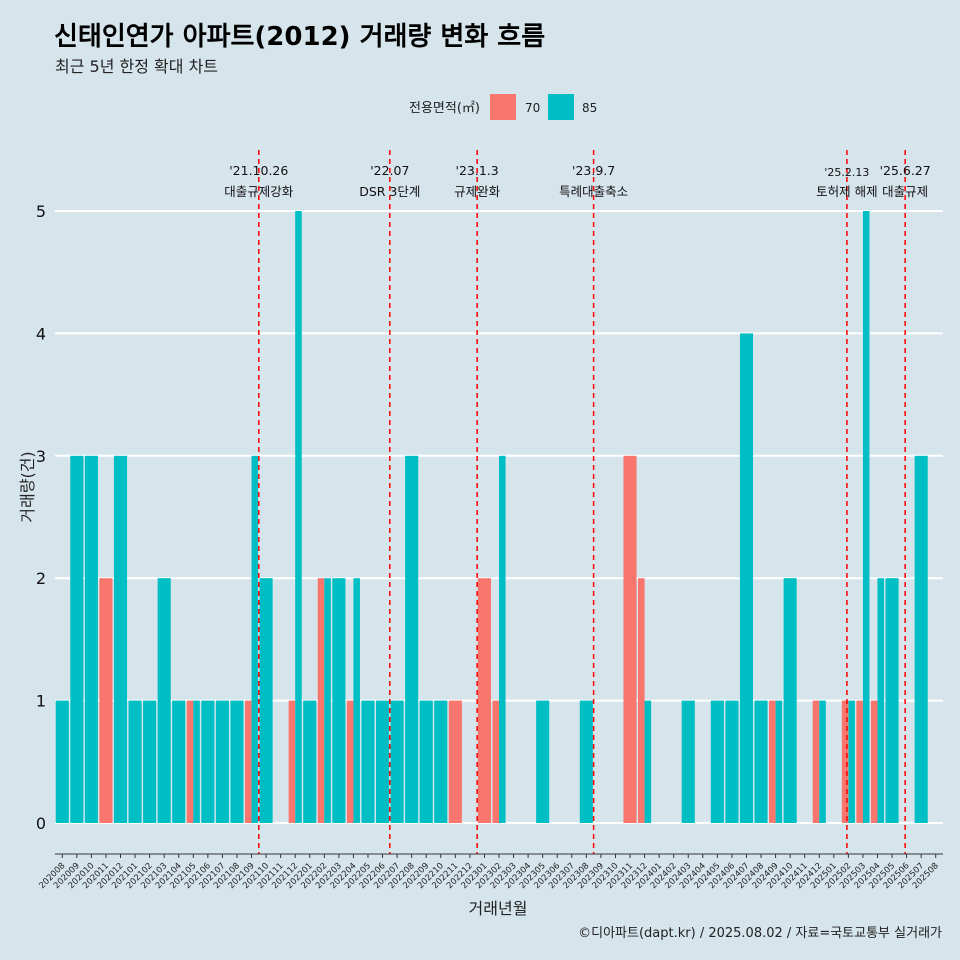 This screenshot has height=960, width=960. What do you see at coordinates (41, 333) in the screenshot?
I see `y-tick-label-4: 4` at bounding box center [41, 333].